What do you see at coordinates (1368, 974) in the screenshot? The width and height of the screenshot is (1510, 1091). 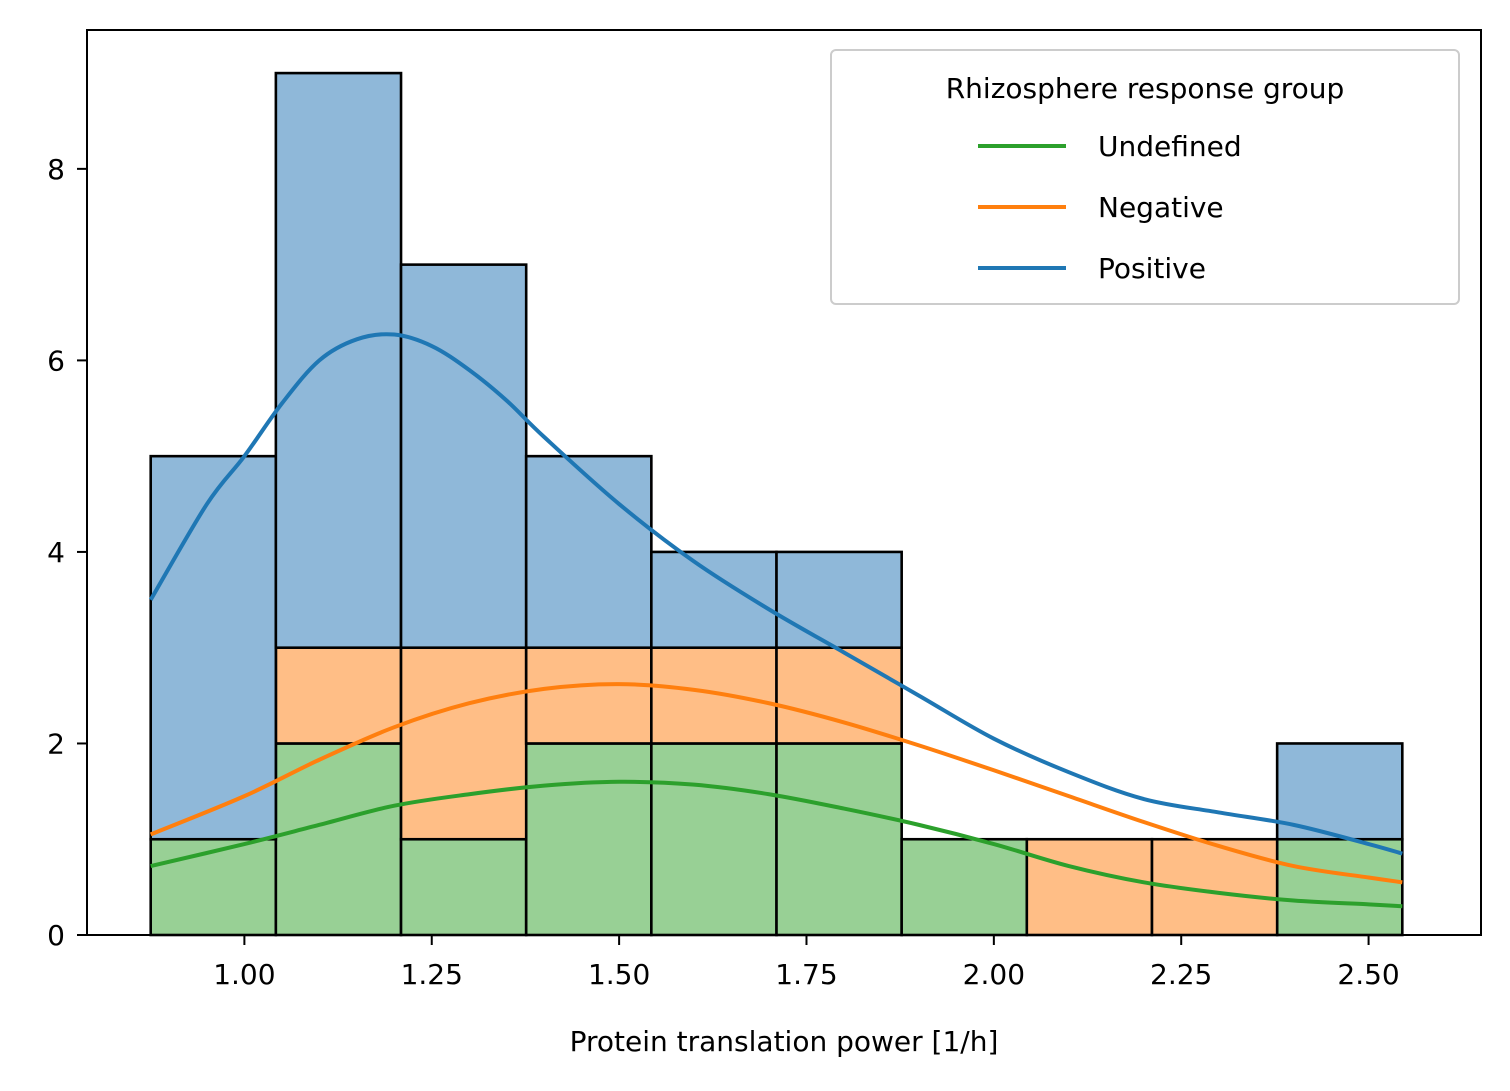 I see `x-tick-label: 2.50` at bounding box center [1368, 974].